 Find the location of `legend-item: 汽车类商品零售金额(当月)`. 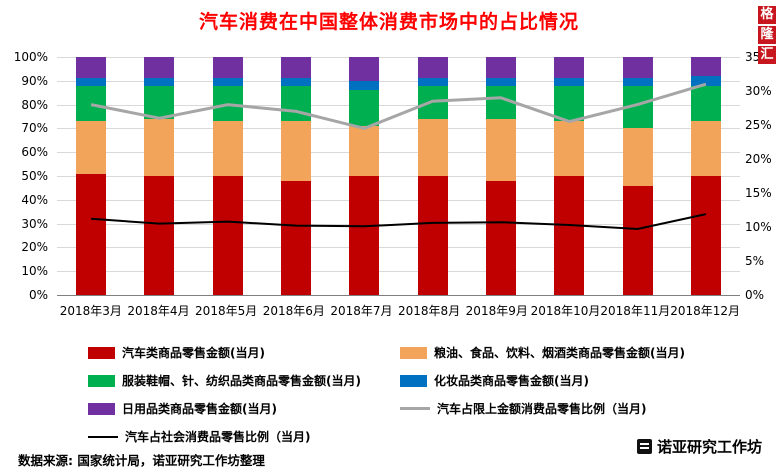

legend-item: 汽车类商品零售金额(当月) is located at coordinates (244, 352).